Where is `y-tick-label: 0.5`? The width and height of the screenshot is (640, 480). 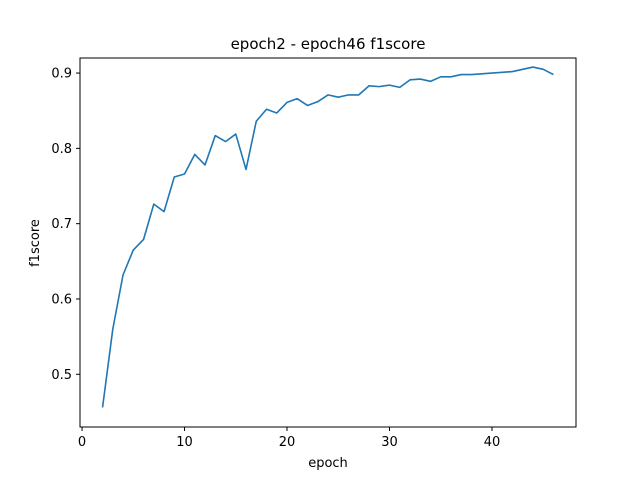
y-tick-label: 0.5 is located at coordinates (61, 375).